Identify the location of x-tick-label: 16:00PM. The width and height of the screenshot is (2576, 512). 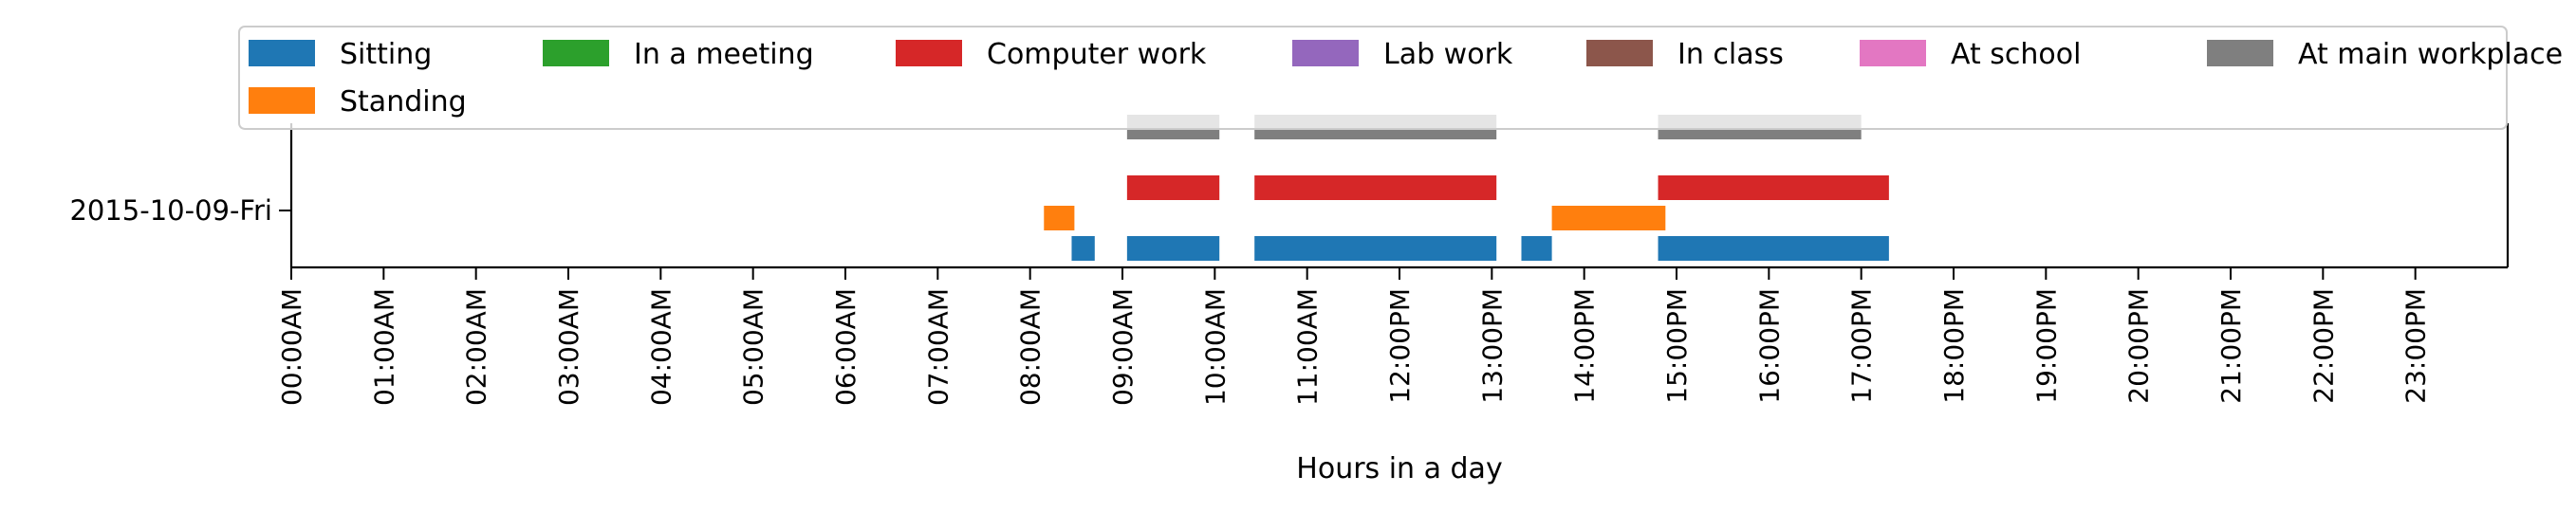
(1769, 346).